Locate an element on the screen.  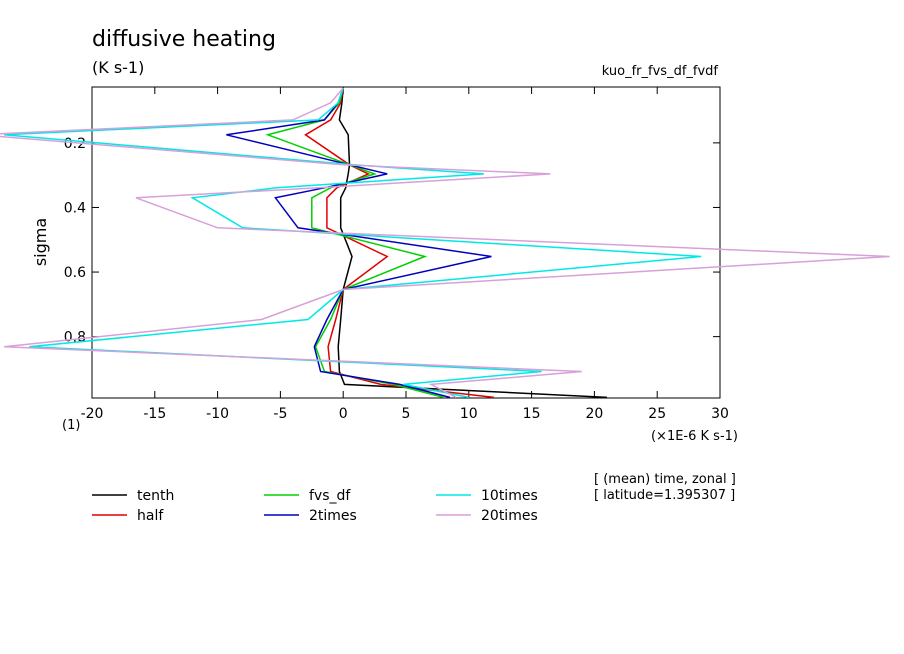
x-tick-label: -10 is located at coordinates (217, 414).